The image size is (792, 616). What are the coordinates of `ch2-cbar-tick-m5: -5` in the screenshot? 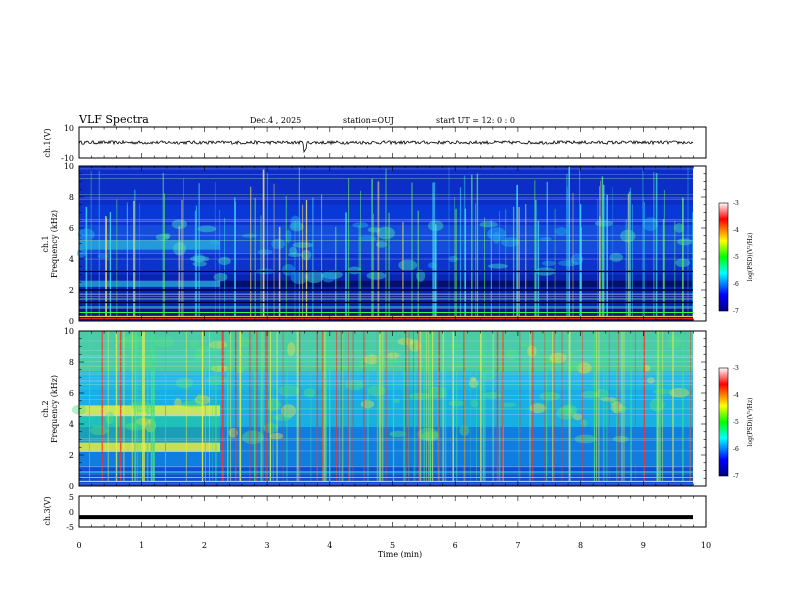 It's located at (736, 422).